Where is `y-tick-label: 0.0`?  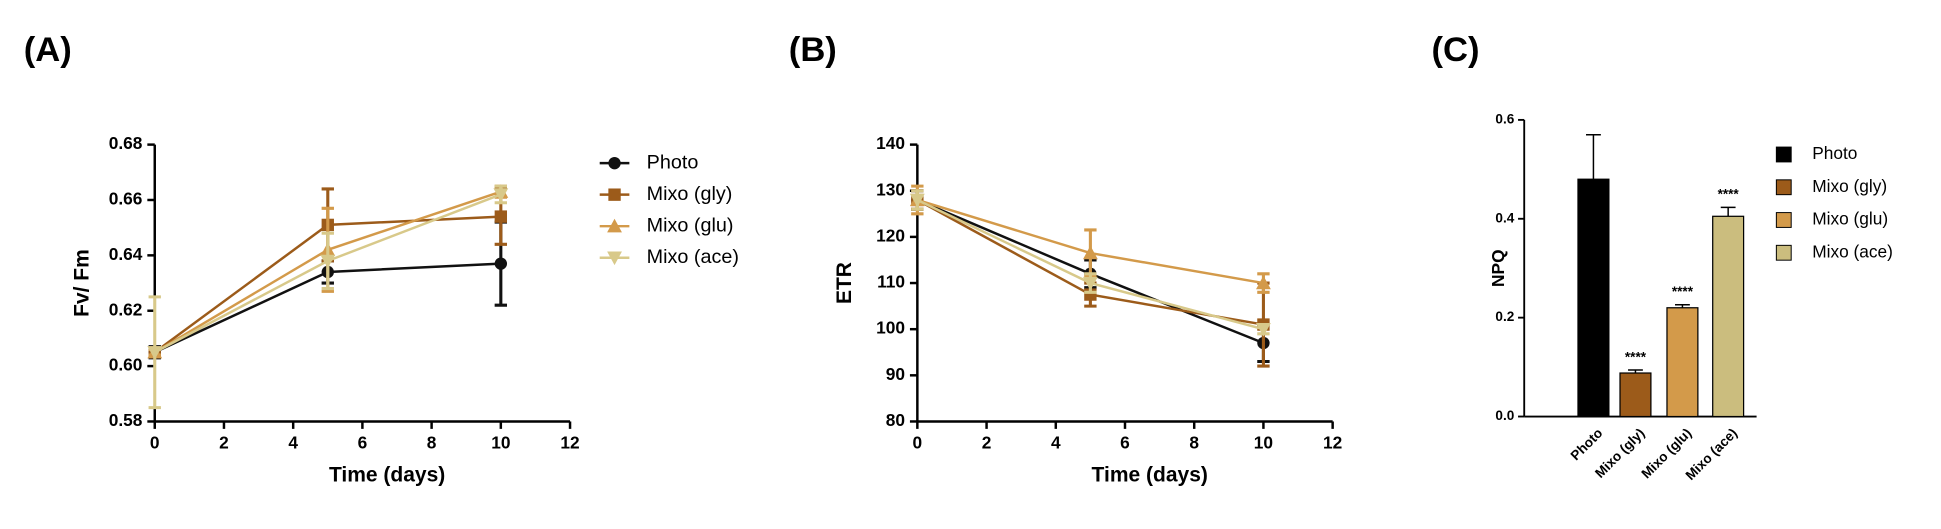
y-tick-label: 0.0 is located at coordinates (1504, 415).